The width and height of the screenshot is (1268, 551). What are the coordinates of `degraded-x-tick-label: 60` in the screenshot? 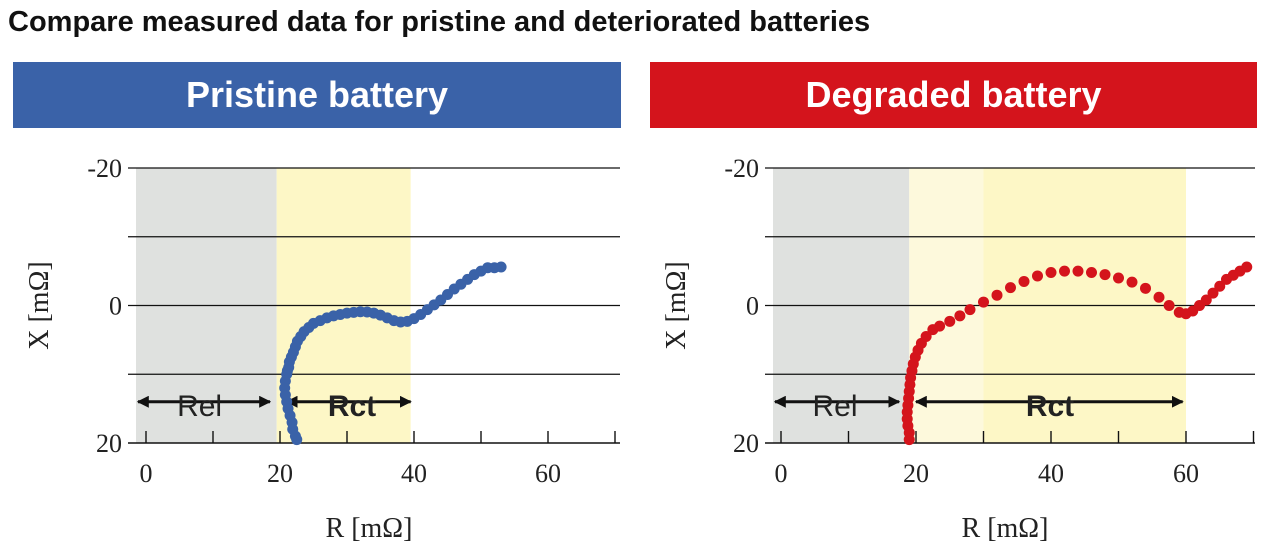 It's located at (1186, 473).